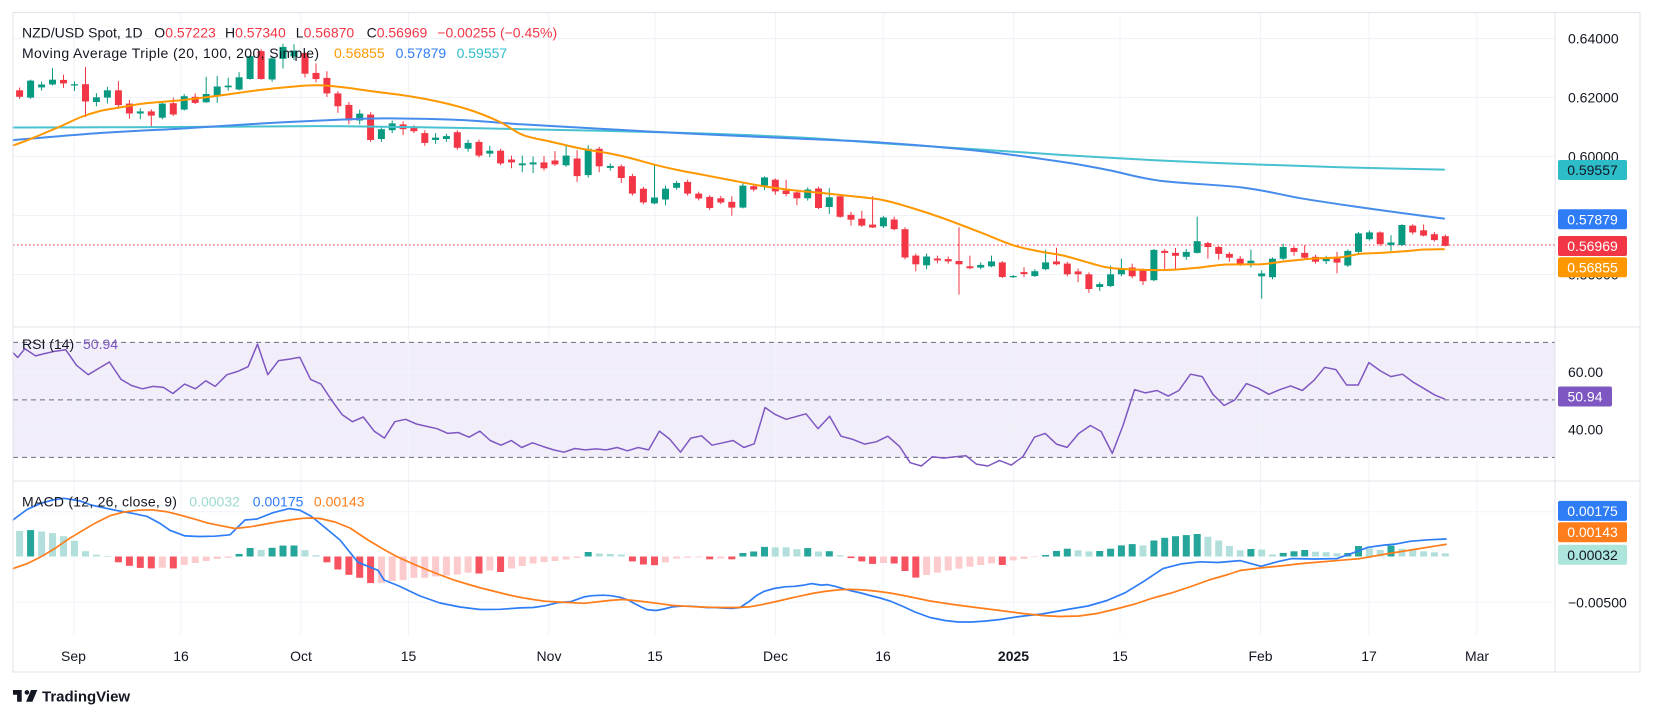 This screenshot has width=1653, height=723. Describe the element at coordinates (1369, 656) in the screenshot. I see `svg-text: 17` at that location.